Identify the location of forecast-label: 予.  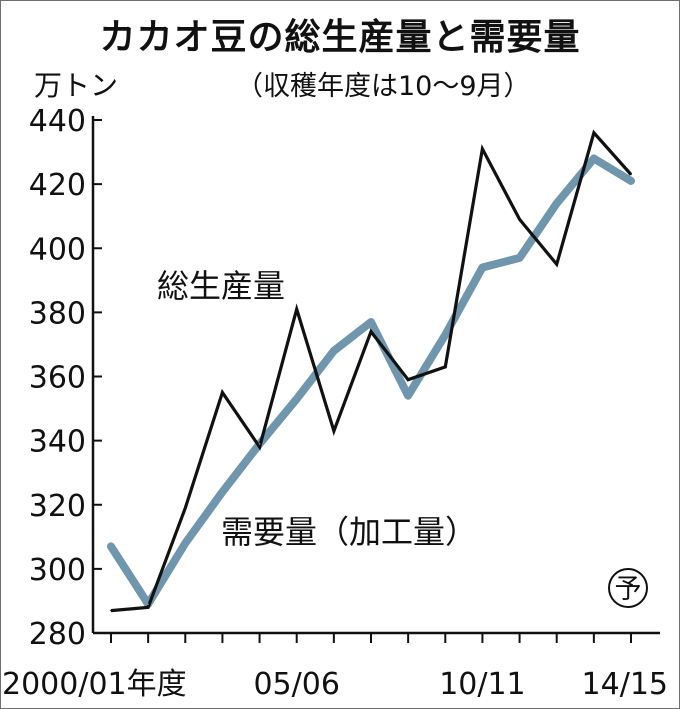
(628, 589).